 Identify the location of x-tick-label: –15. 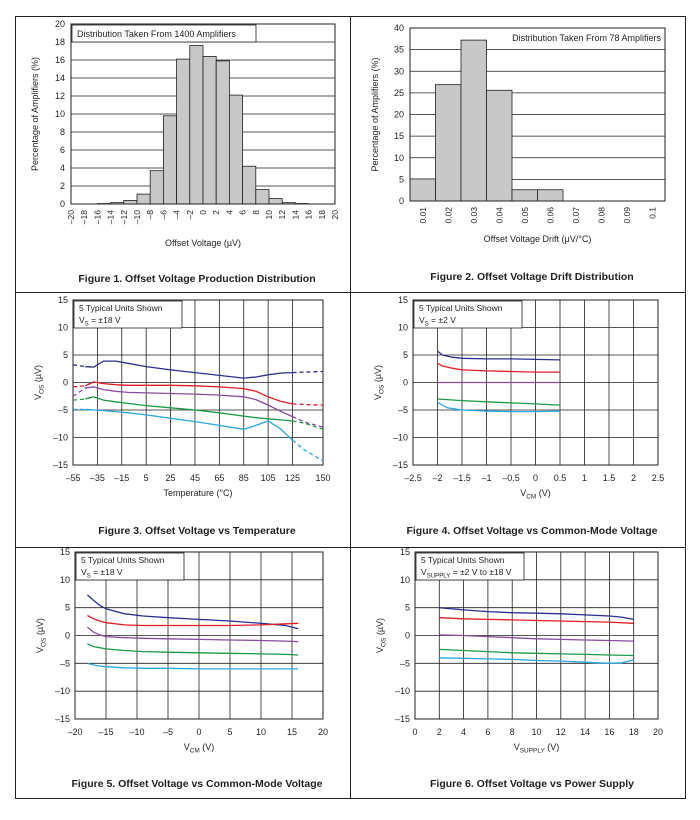
(121, 478).